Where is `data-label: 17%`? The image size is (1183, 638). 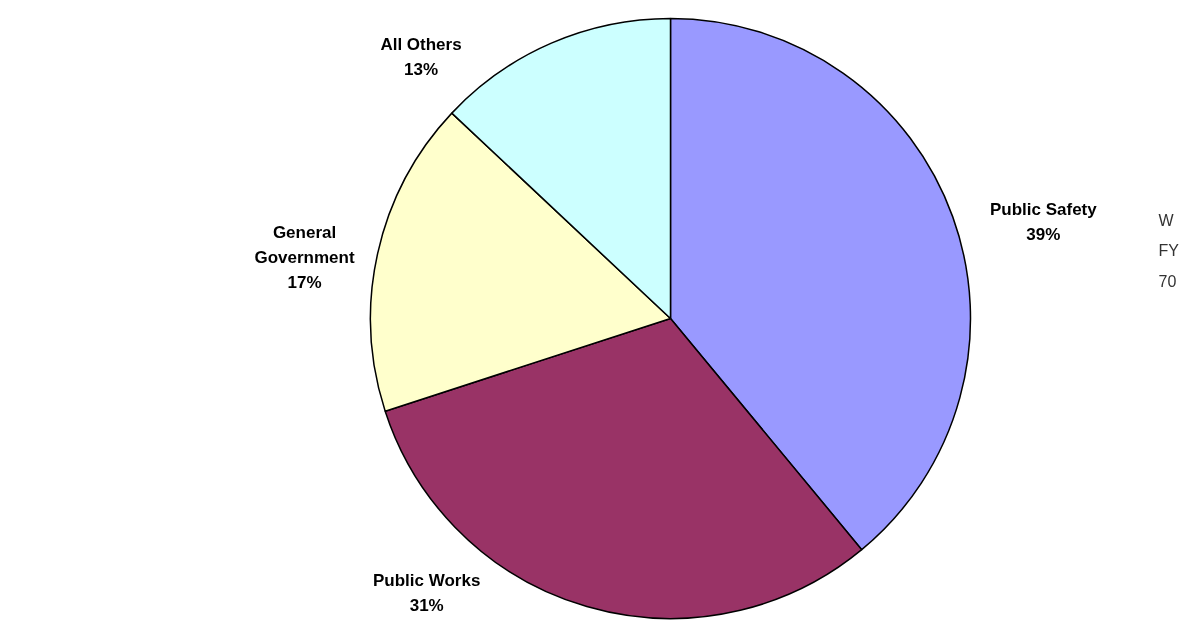
data-label: 17% is located at coordinates (304, 282).